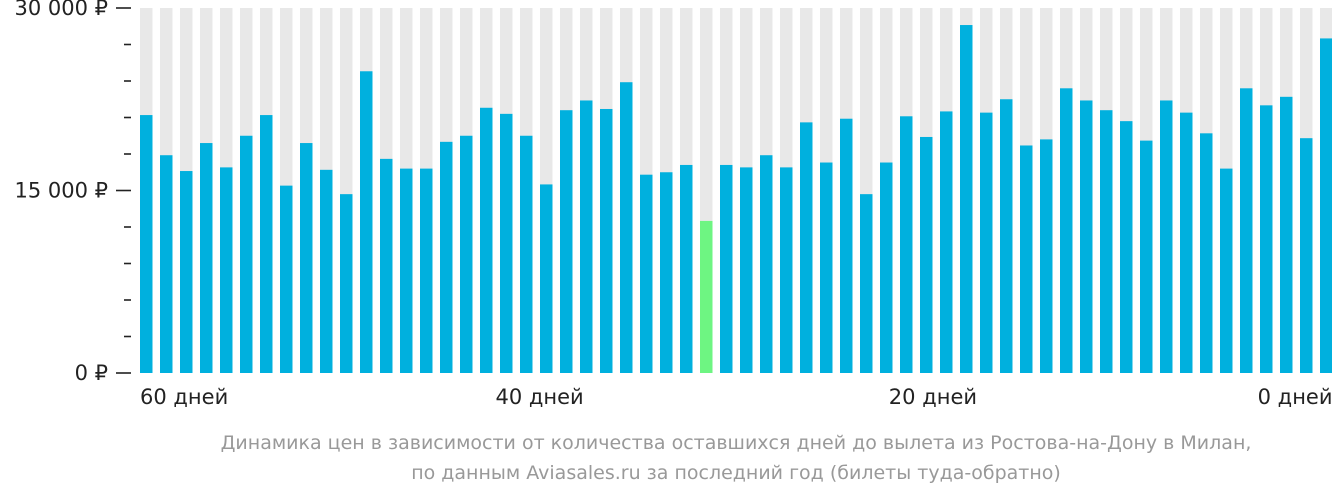 This screenshot has width=1332, height=502. What do you see at coordinates (1295, 397) in the screenshot?
I see `x-tick-label: 0 дней` at bounding box center [1295, 397].